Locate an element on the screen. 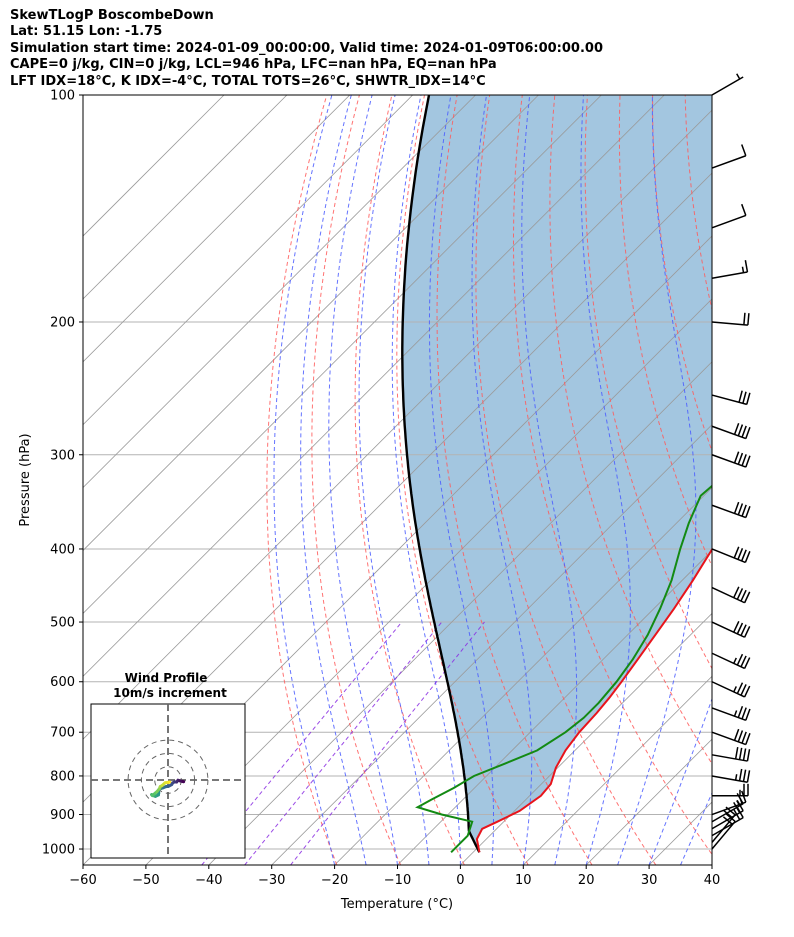 The width and height of the screenshot is (794, 937). hodograph-plot is located at coordinates (168, 781).